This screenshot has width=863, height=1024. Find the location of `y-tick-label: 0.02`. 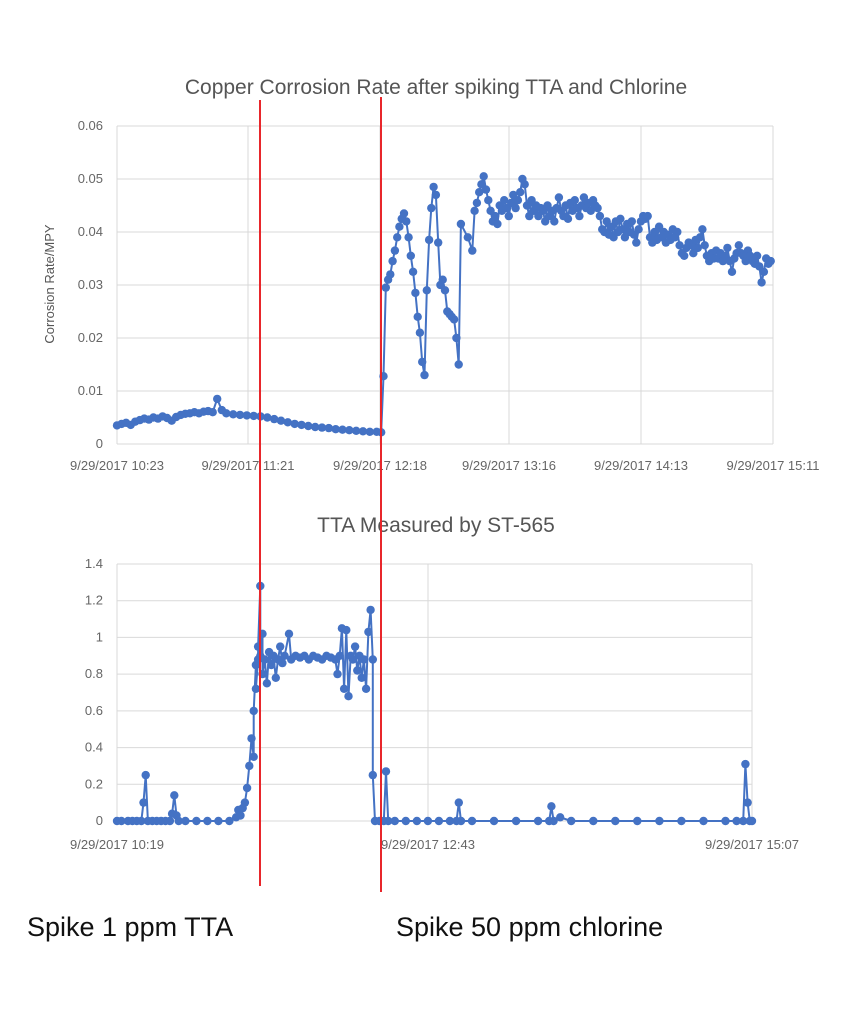

y-tick-label: 0.02 is located at coordinates (90, 337).